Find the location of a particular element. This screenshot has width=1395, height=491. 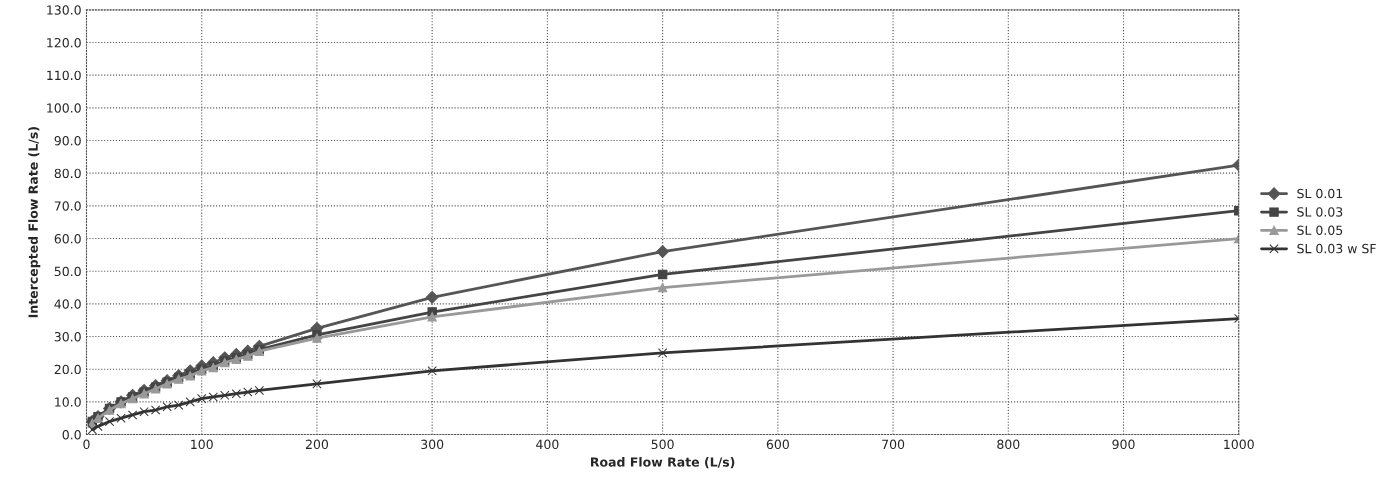

legend-label: SL 0.05 is located at coordinates (1320, 230).